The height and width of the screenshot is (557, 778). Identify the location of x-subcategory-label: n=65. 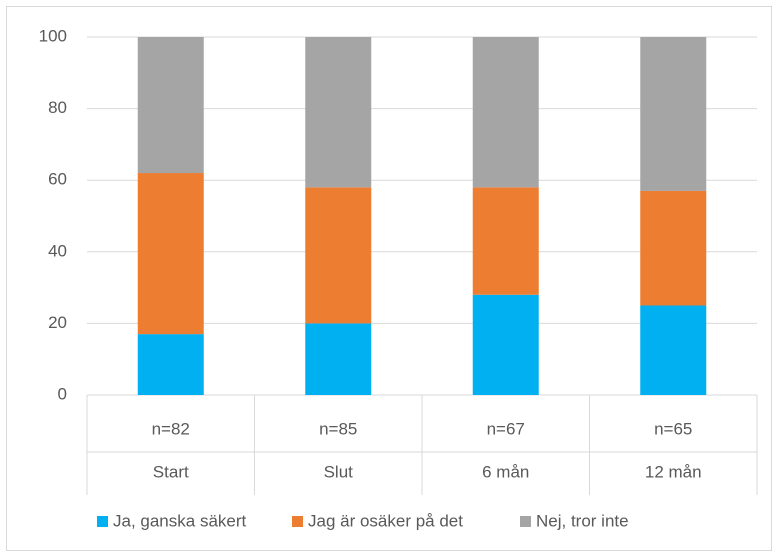
(673, 428).